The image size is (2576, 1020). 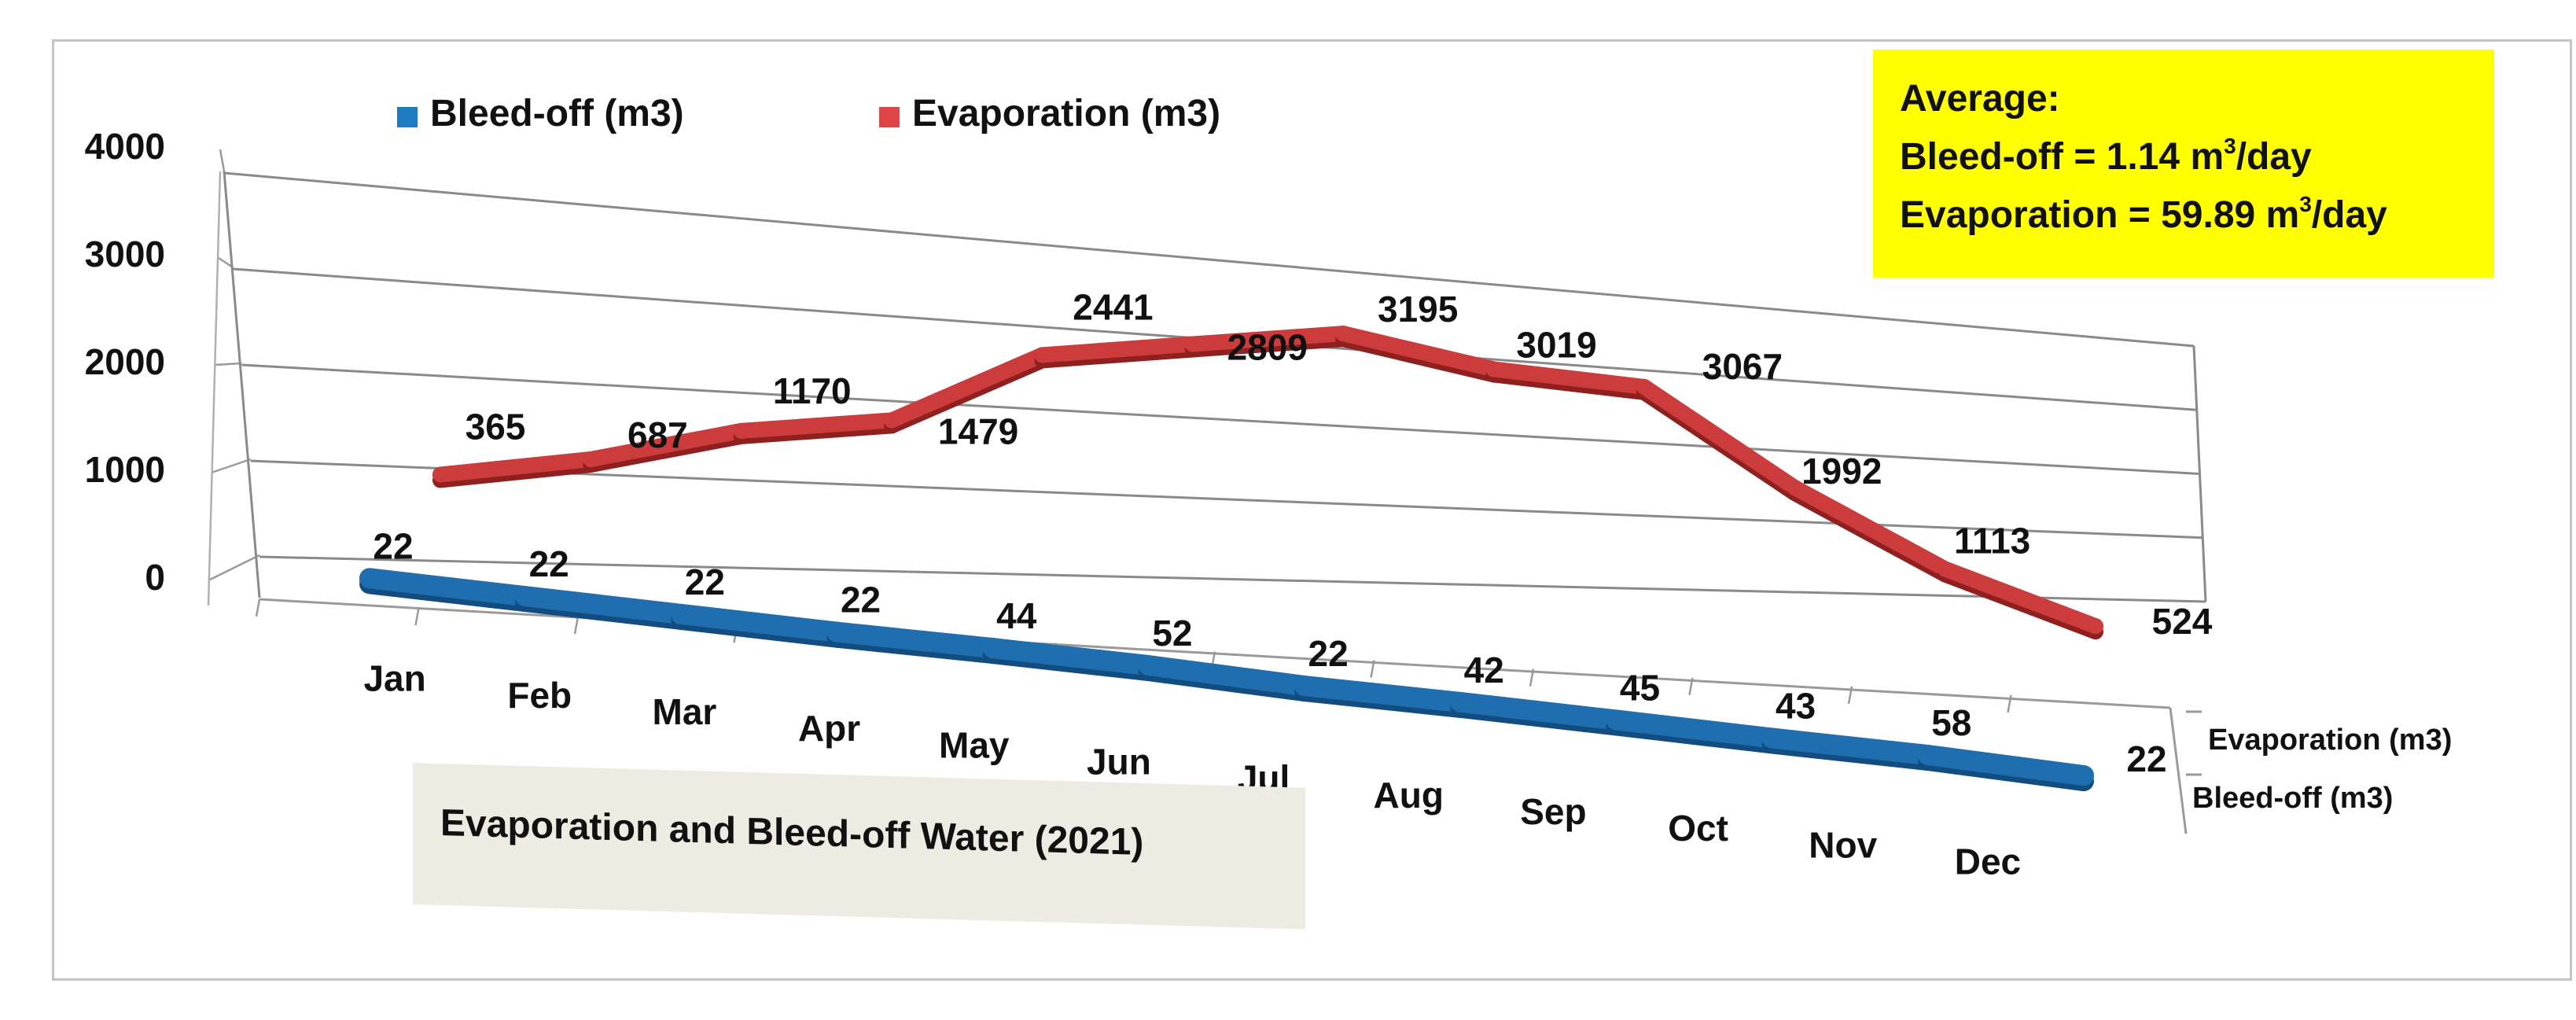 I want to click on depth-label-evaporation: Evaporation (m3), so click(x=2330, y=740).